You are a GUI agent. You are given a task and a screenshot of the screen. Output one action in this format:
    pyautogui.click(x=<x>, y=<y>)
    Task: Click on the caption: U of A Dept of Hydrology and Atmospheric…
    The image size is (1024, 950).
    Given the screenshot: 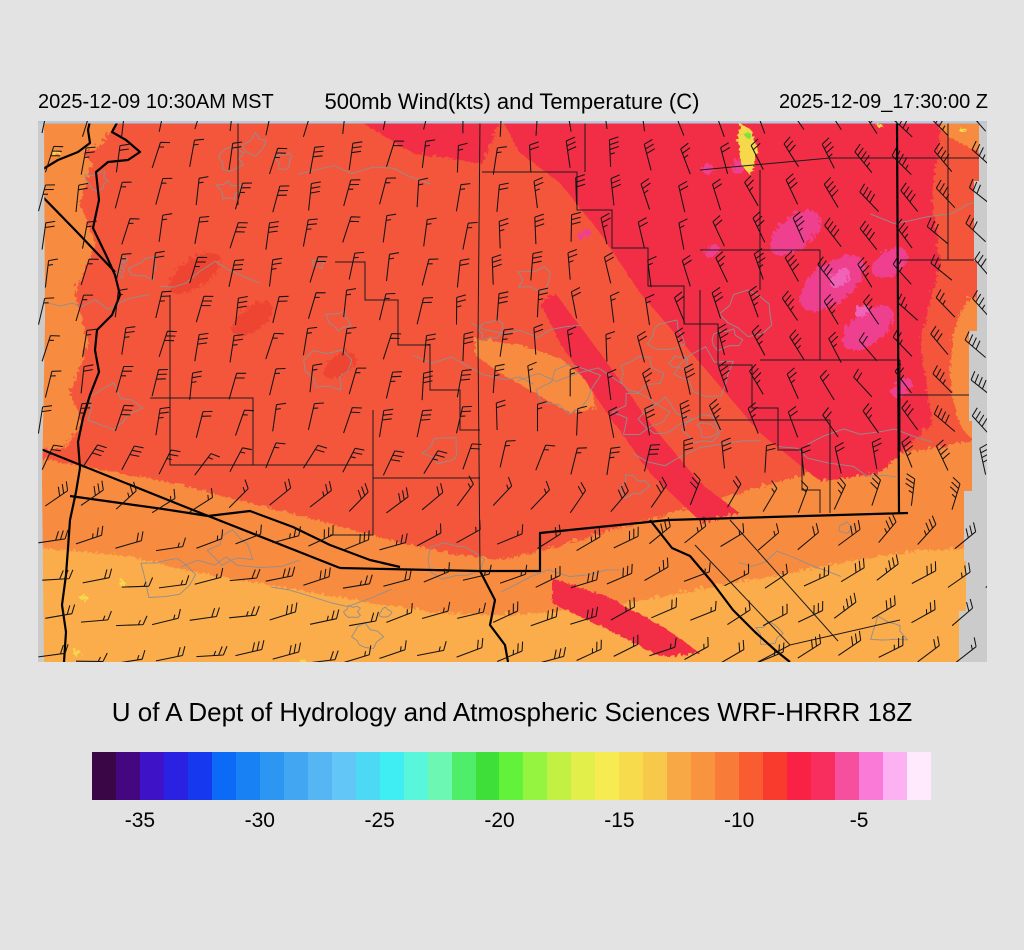 What is the action you would take?
    pyautogui.click(x=512, y=712)
    